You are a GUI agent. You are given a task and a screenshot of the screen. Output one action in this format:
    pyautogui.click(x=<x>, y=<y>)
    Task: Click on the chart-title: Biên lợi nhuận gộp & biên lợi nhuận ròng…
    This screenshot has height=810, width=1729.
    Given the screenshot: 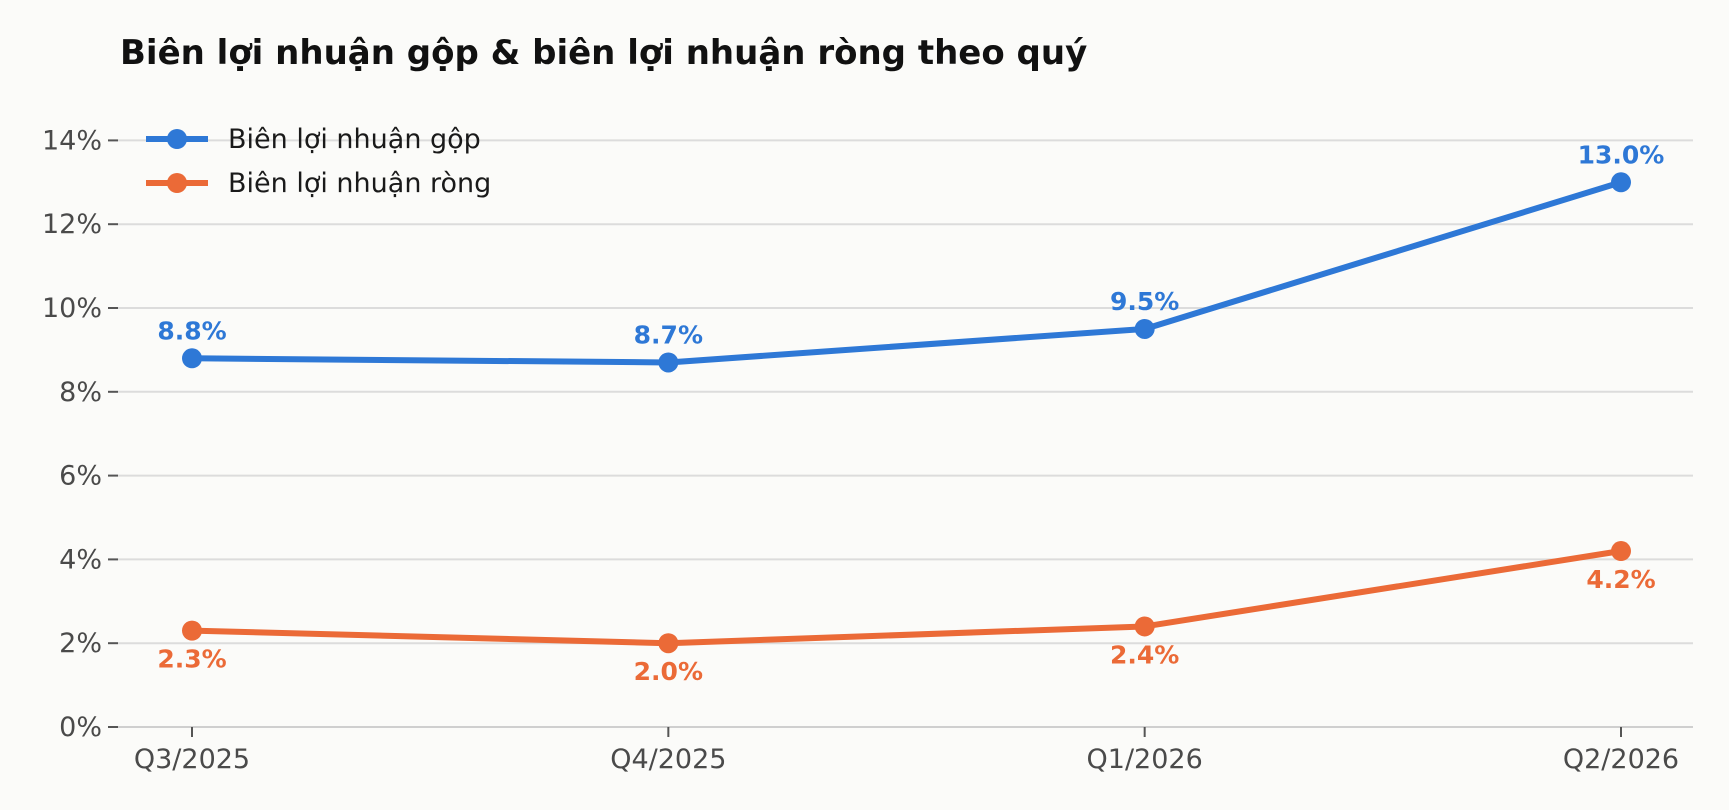 What is the action you would take?
    pyautogui.click(x=603, y=53)
    